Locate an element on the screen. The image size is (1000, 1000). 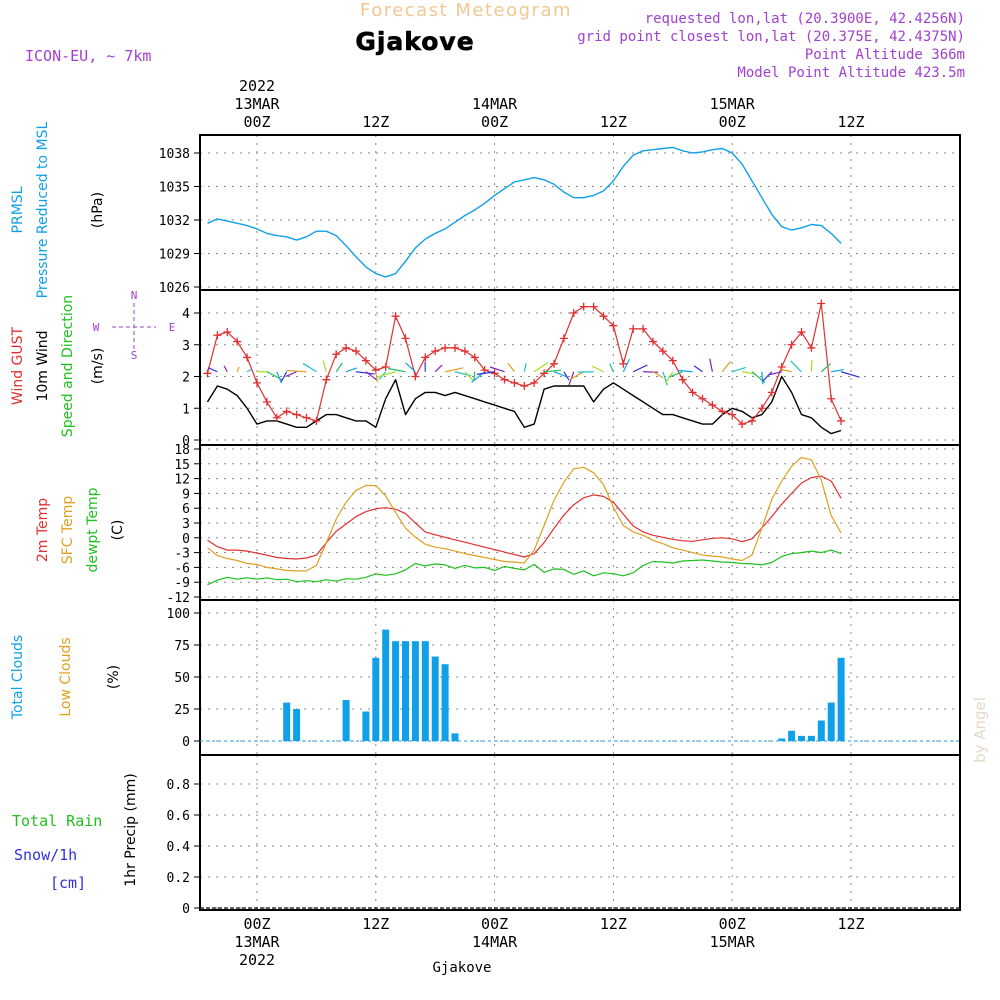
compass-north-label: N is located at coordinates (134, 295).